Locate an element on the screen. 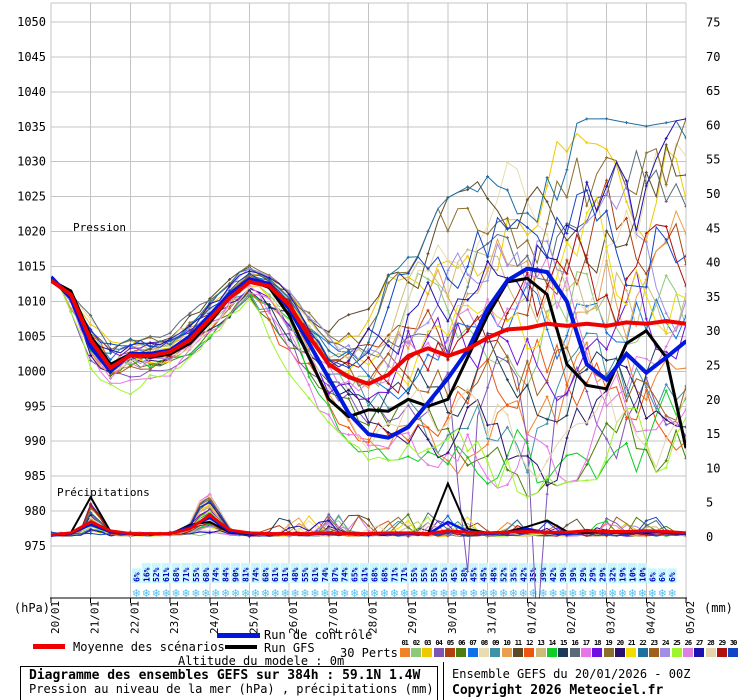  svg-text: 02/02 is located at coordinates (571, 617).